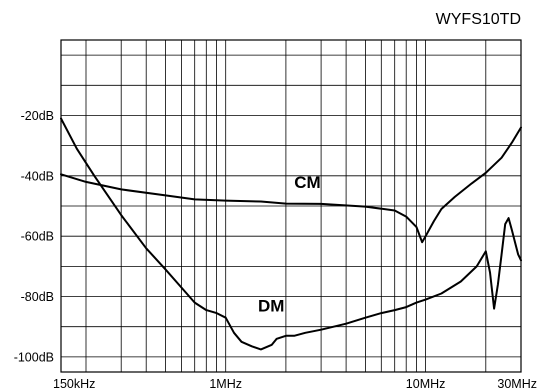 Image resolution: width=541 pixels, height=392 pixels. What do you see at coordinates (271, 306) in the screenshot?
I see `dm-label: DM` at bounding box center [271, 306].